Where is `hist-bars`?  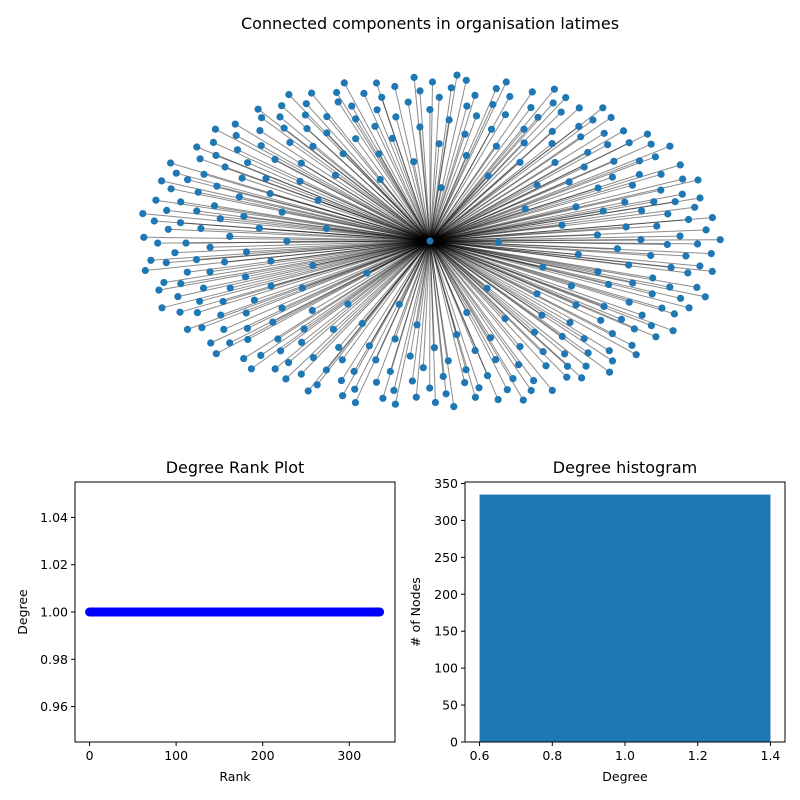
hist-bars is located at coordinates (625, 618).